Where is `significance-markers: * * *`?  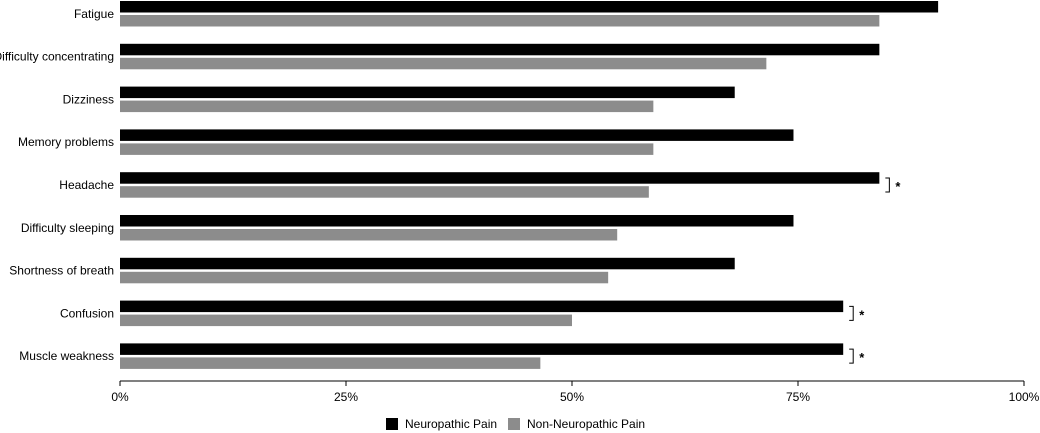 significance-markers: * * * is located at coordinates (875, 271).